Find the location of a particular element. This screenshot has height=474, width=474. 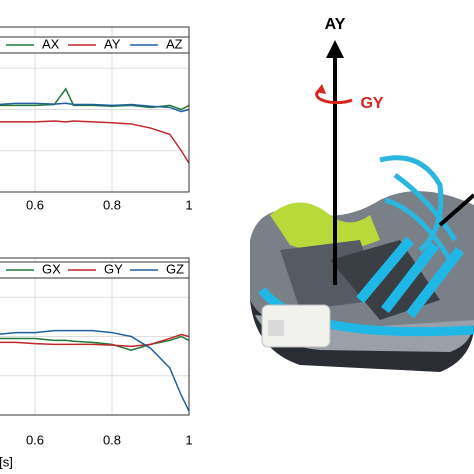

x-axis-label: [s] is located at coordinates (6, 461).